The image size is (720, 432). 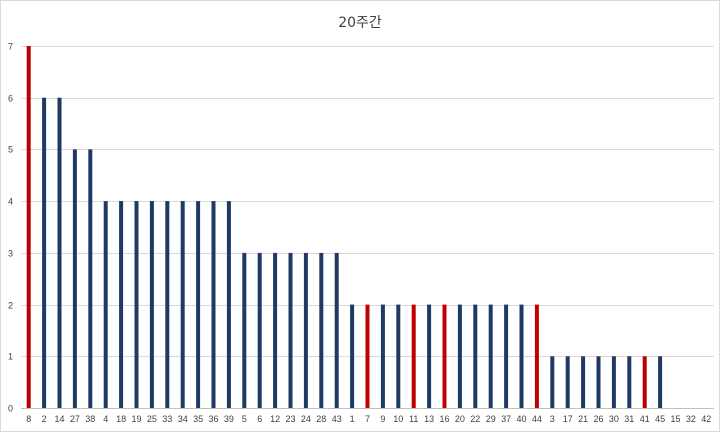 I want to click on x-tick-label: 17, so click(x=568, y=419).